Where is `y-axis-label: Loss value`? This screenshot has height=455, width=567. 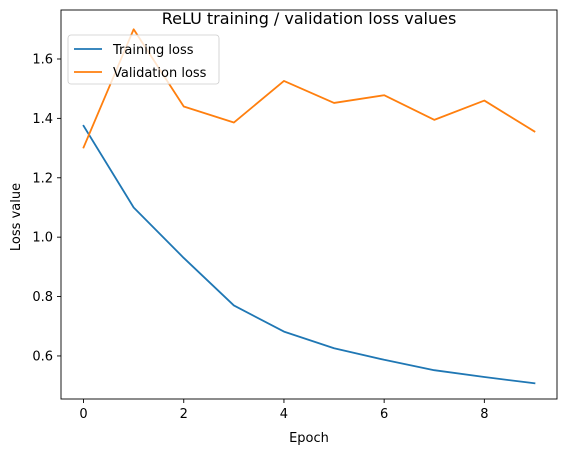
y-axis-label: Loss value is located at coordinates (16, 217).